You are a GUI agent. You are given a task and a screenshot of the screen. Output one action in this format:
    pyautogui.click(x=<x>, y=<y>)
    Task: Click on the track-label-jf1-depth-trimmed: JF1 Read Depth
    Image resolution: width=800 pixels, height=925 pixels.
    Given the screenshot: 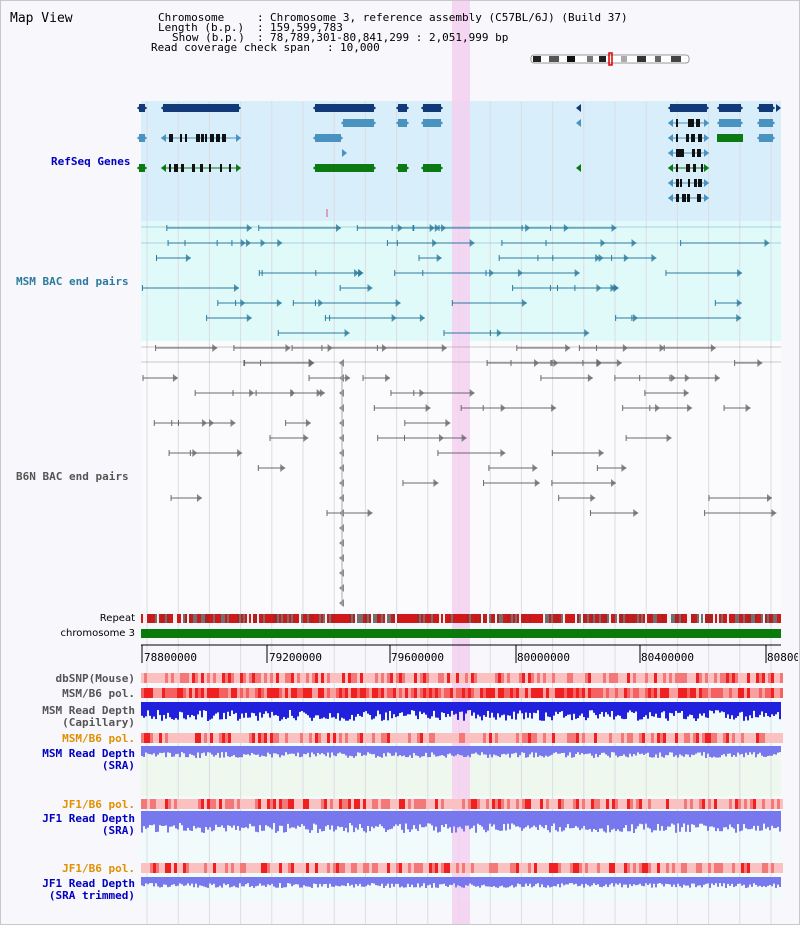 What is the action you would take?
    pyautogui.click(x=88, y=883)
    